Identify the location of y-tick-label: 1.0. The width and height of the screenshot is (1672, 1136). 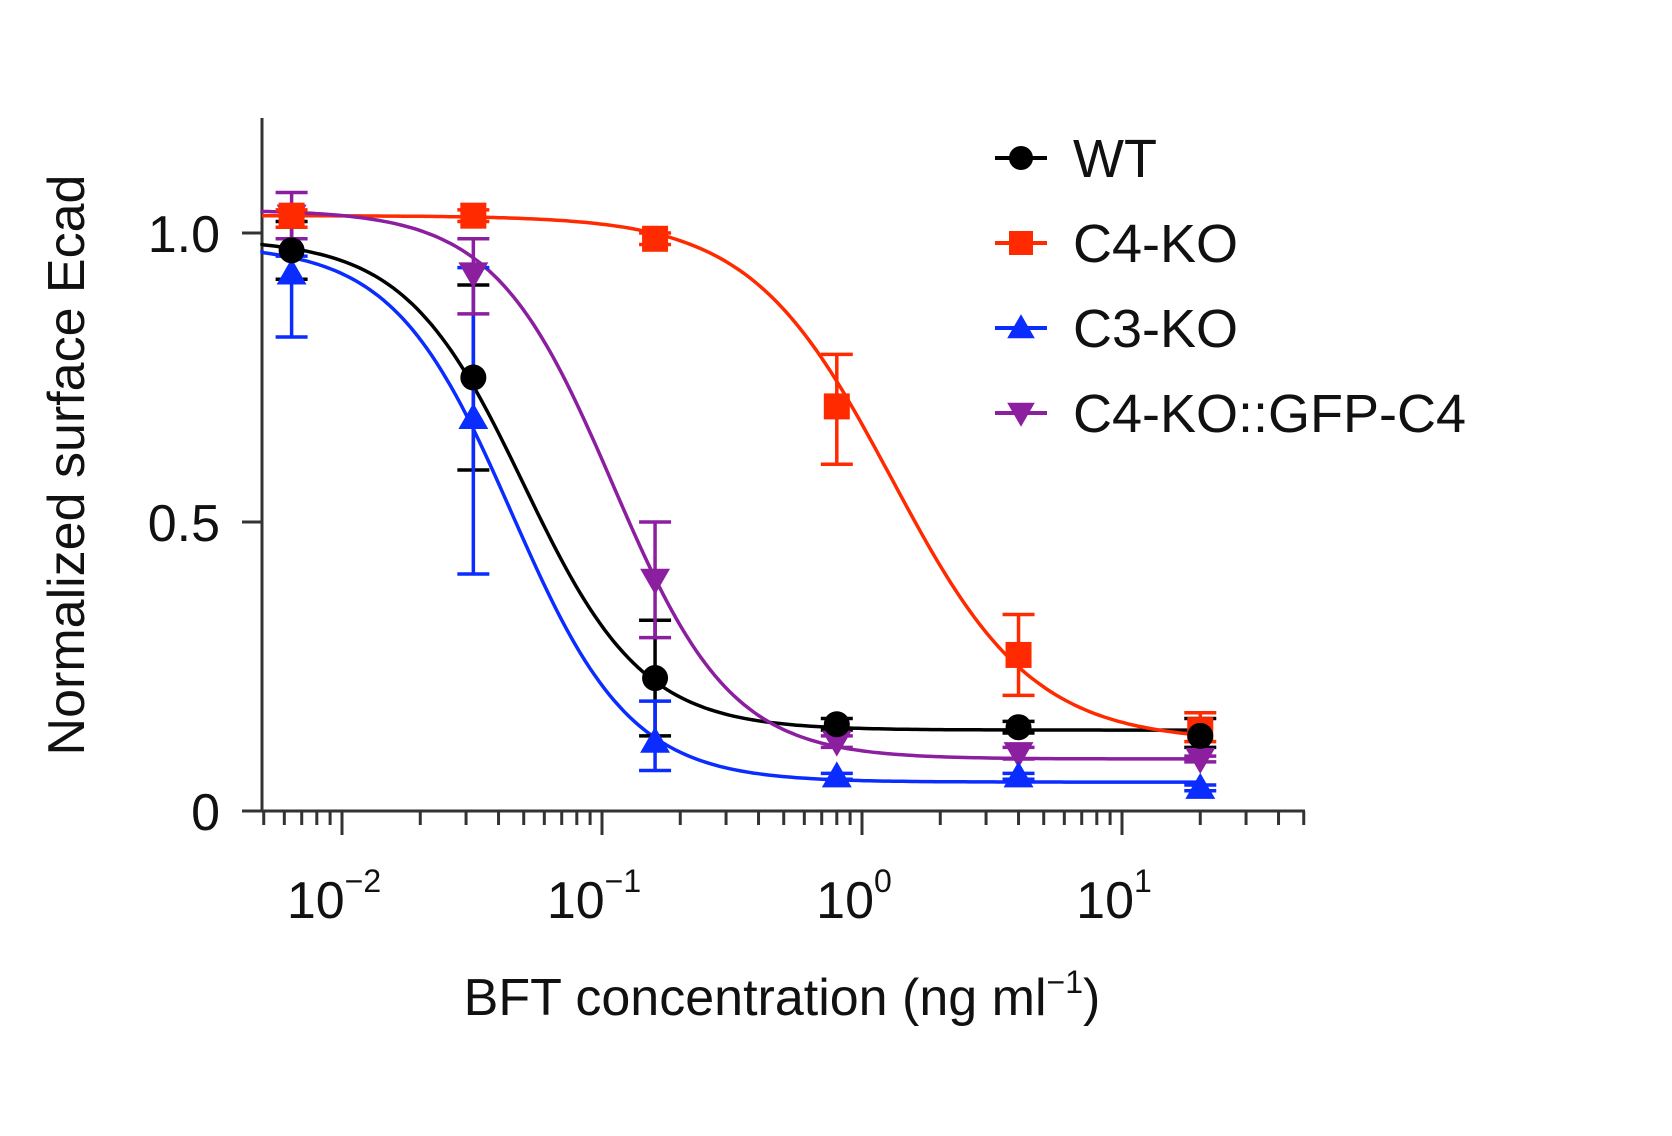
(184, 235).